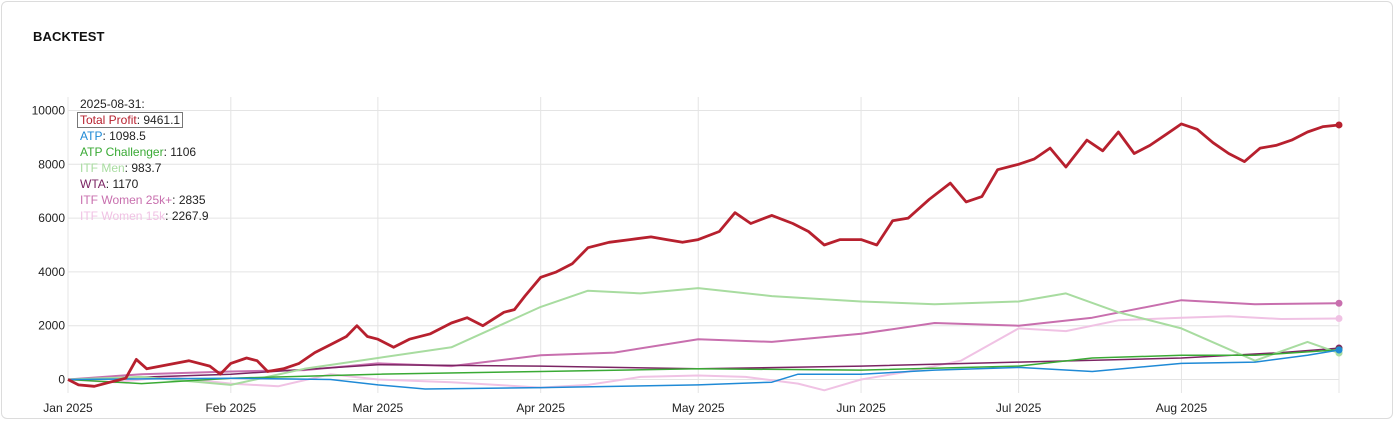  I want to click on tooltip-row: ITF Women 15k: 2267.9, so click(144, 216).